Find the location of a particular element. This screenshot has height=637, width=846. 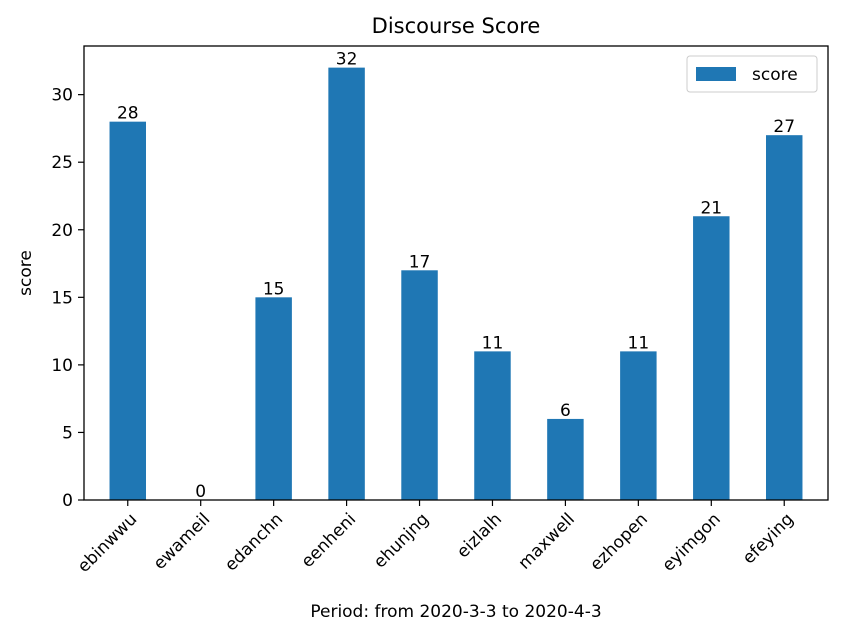

y-axis: 0 5 10 15 20 25 30 is located at coordinates (67, 298).